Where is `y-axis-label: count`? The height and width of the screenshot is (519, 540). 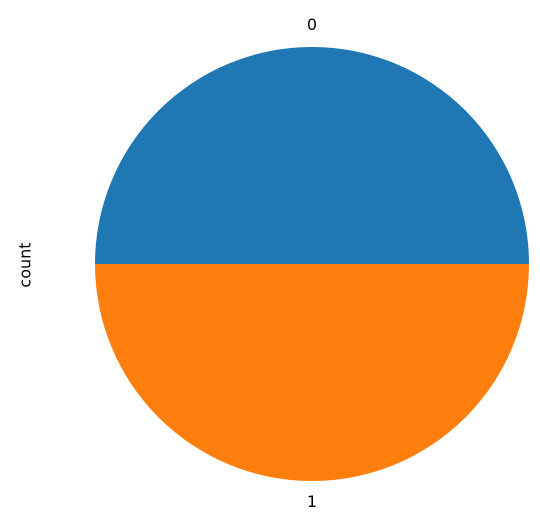 y-axis-label: count is located at coordinates (25, 264).